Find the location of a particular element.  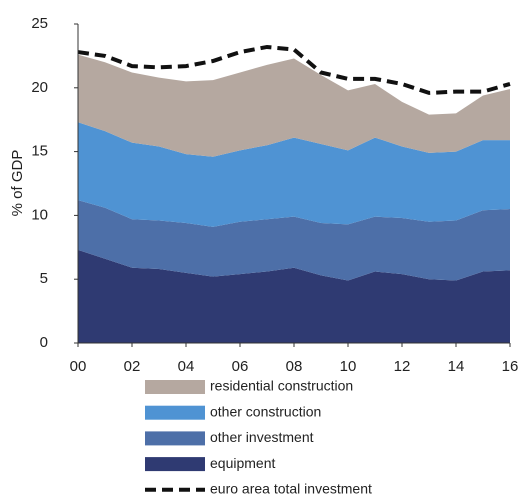

legend-label: other construction is located at coordinates (265, 411).